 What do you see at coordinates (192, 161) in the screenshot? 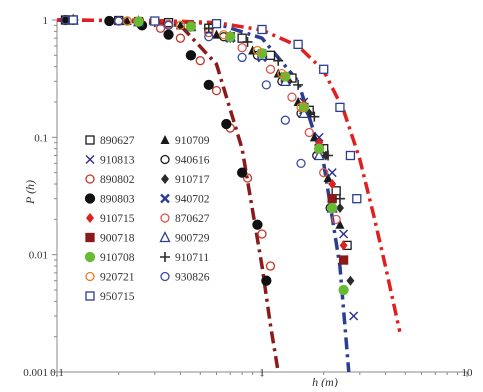
I see `legend-label: 940616` at bounding box center [192, 161].